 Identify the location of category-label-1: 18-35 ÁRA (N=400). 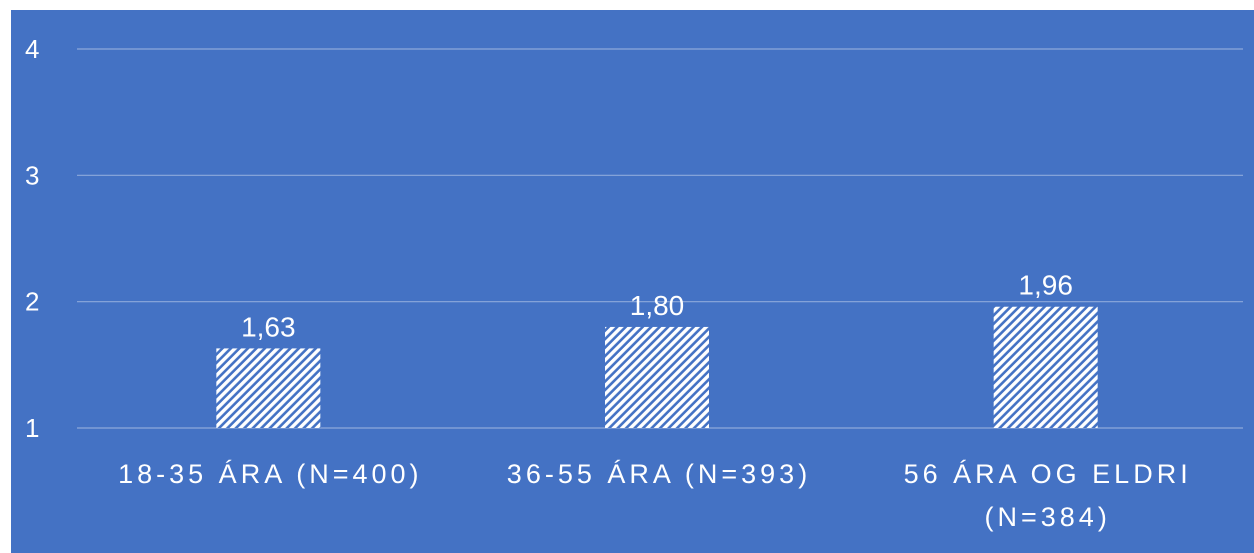
(270, 474).